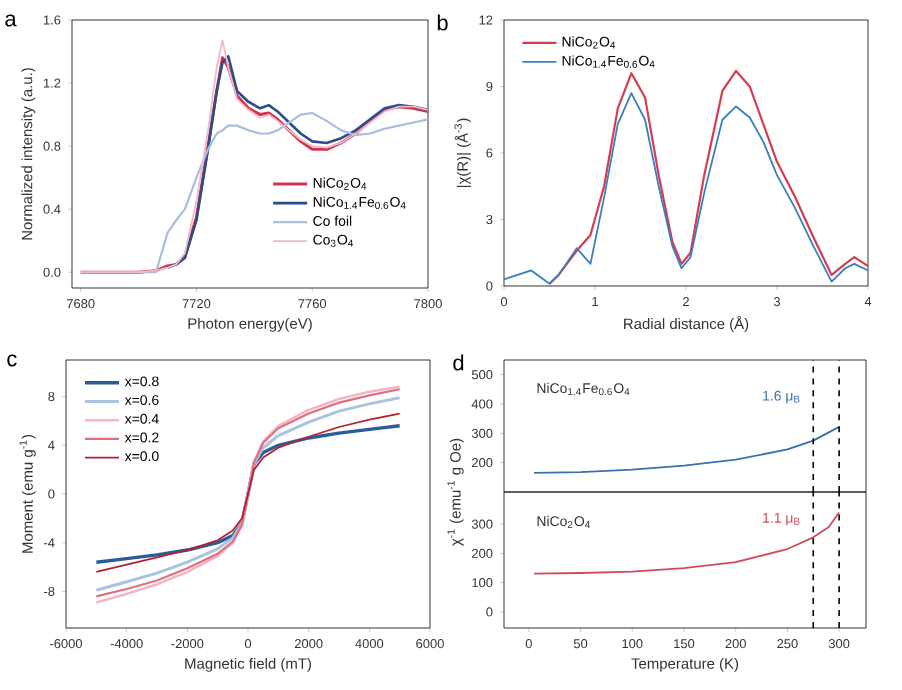 This screenshot has height=690, width=902. Describe the element at coordinates (458, 362) in the screenshot. I see `text: d` at that location.